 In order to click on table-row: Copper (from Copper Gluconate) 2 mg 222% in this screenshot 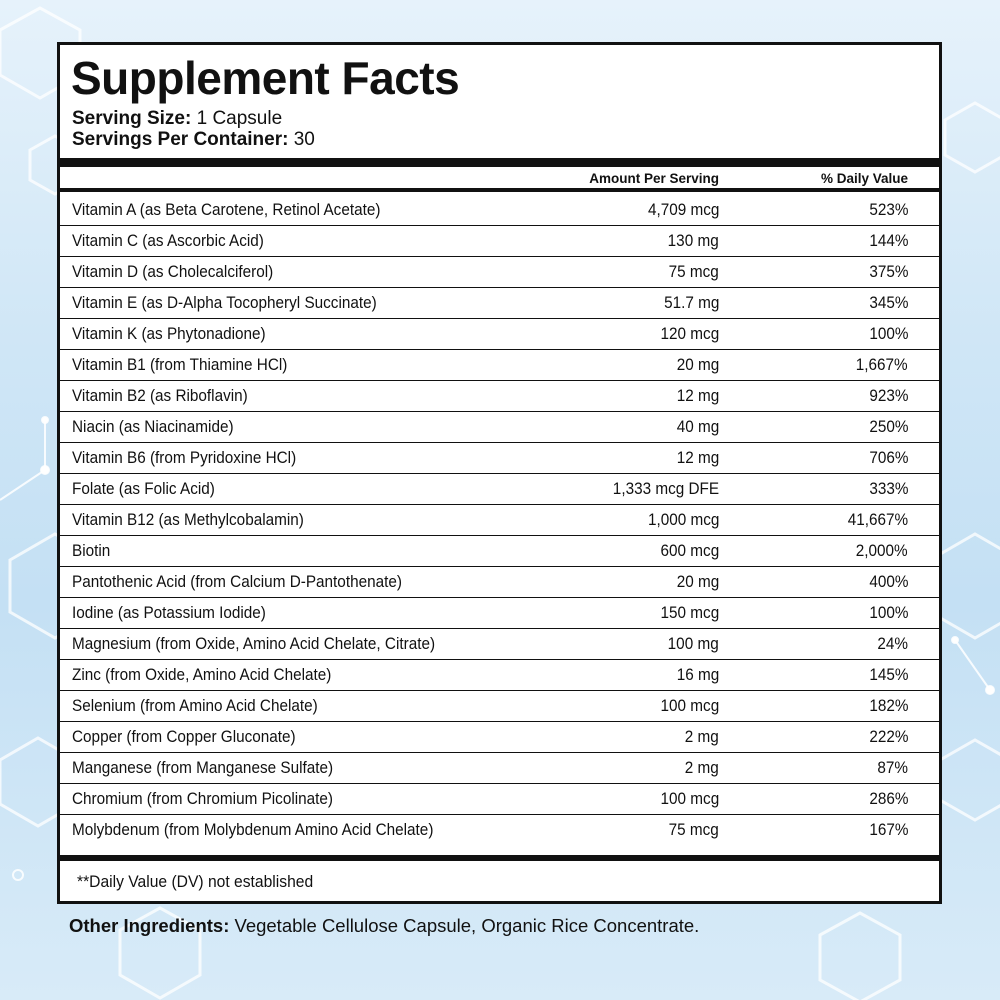, I will do `click(499, 737)`.